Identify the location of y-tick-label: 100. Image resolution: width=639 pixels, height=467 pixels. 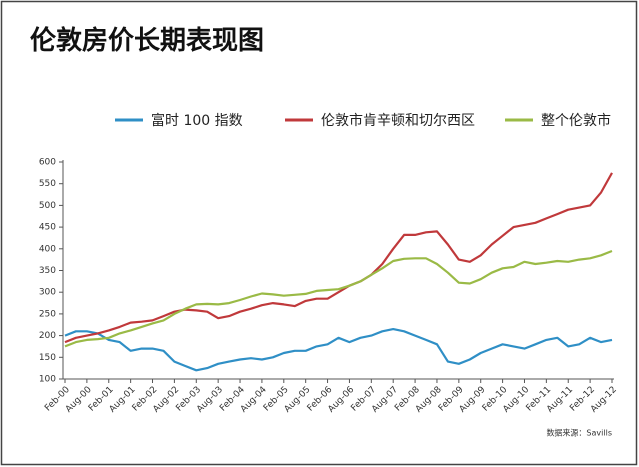
(47, 380).